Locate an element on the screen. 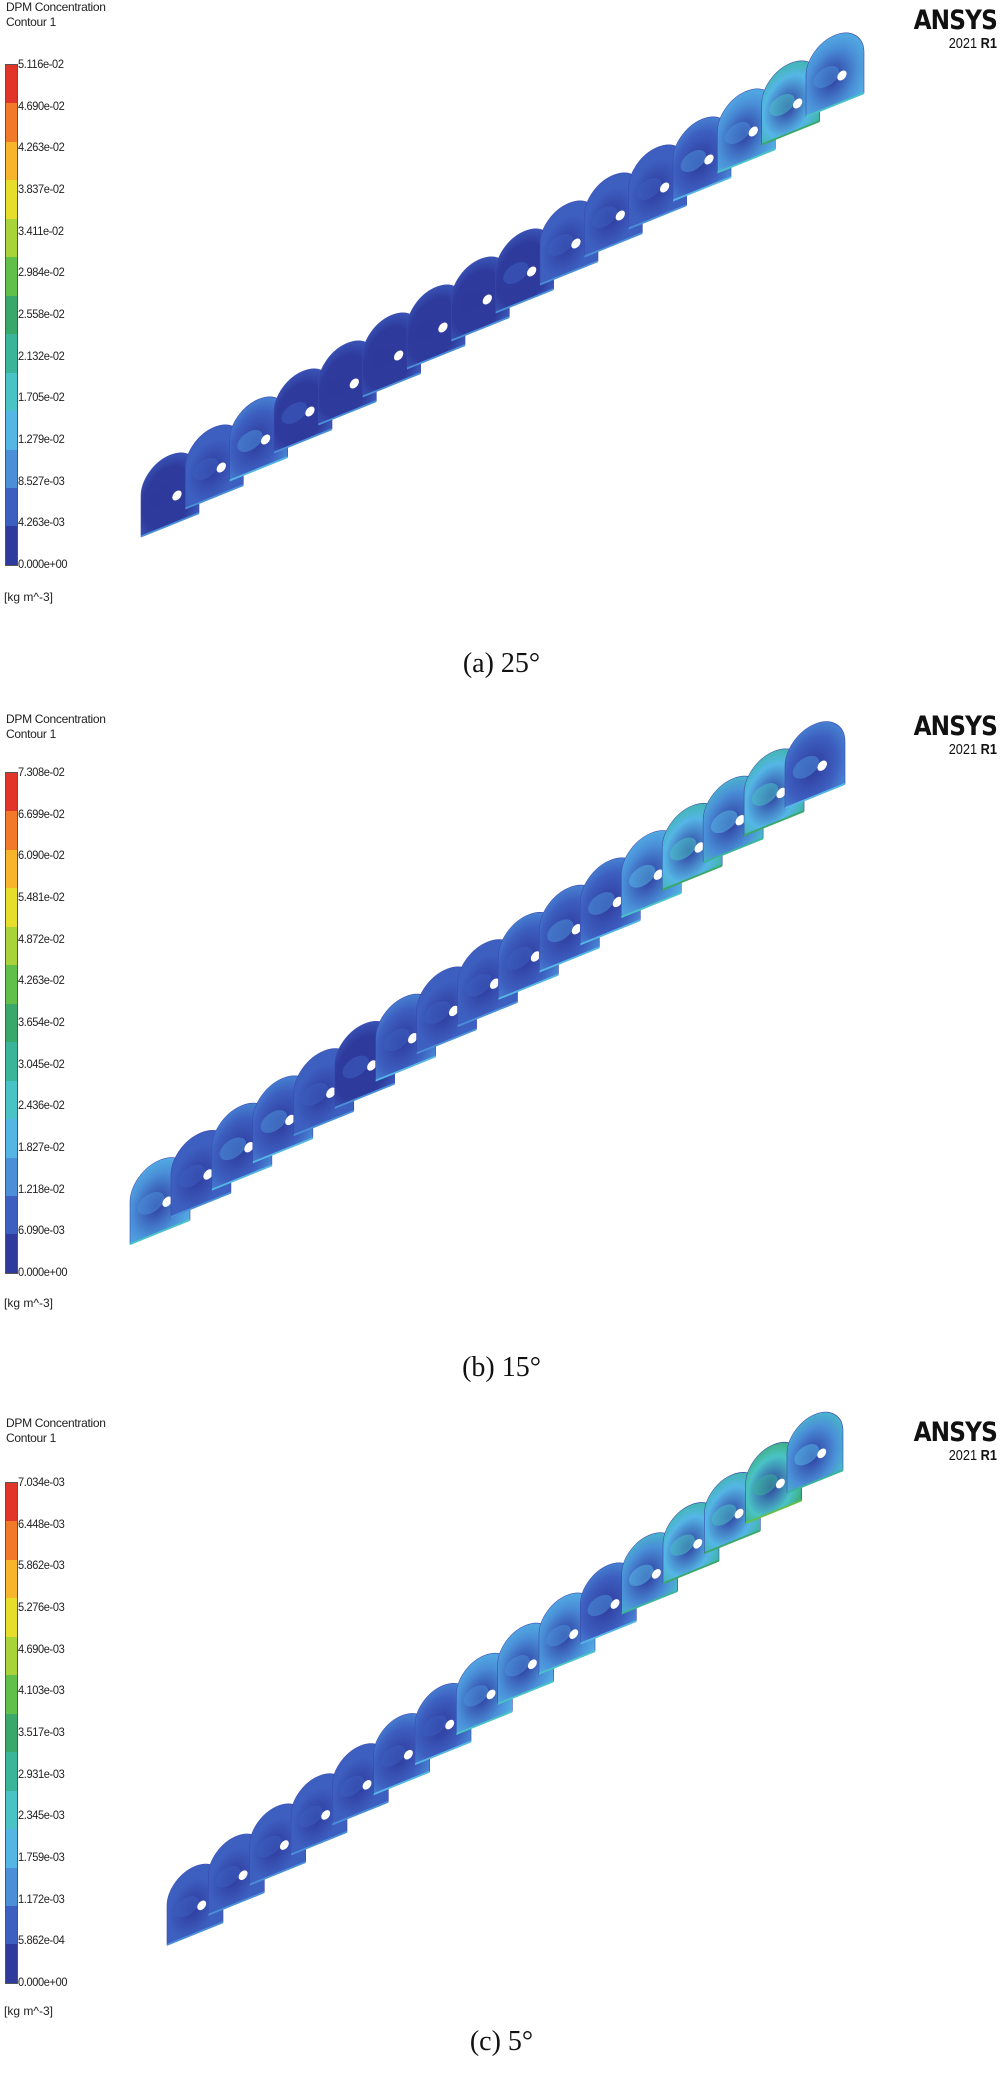  caption: (a) 25° is located at coordinates (501, 663).